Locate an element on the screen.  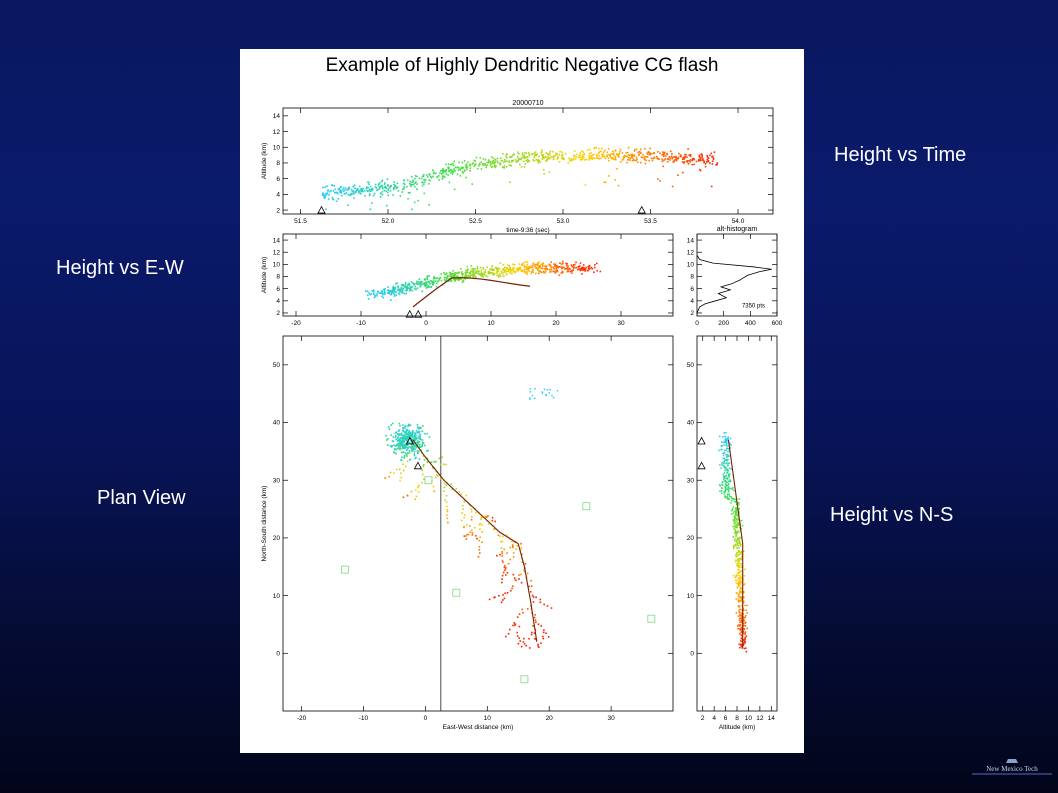
alt-histogram-annotation: 7350 pts is located at coordinates (753, 306).